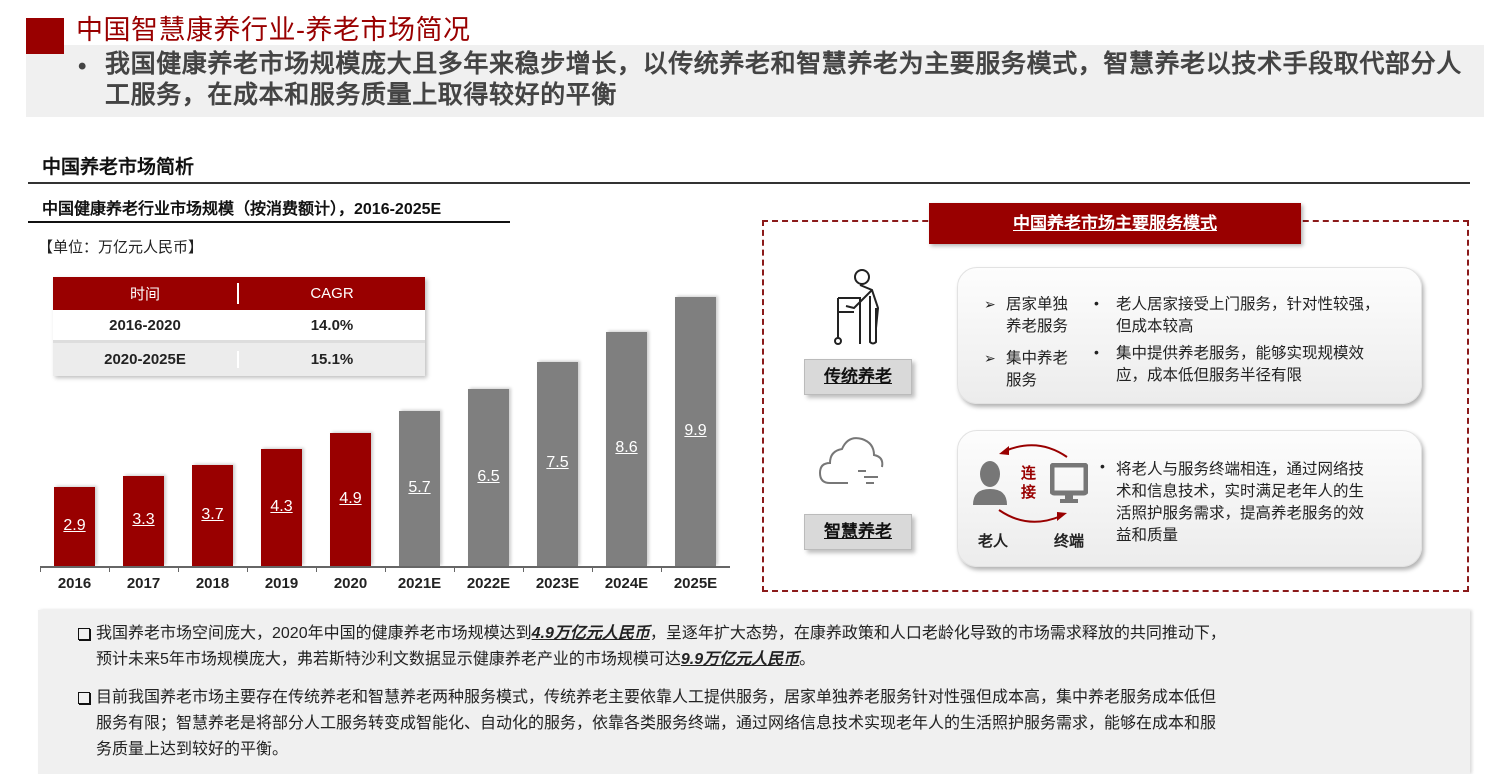  What do you see at coordinates (121, 247) in the screenshot?
I see `chart-unit-label: 【单位：万亿元人民币】` at bounding box center [121, 247].